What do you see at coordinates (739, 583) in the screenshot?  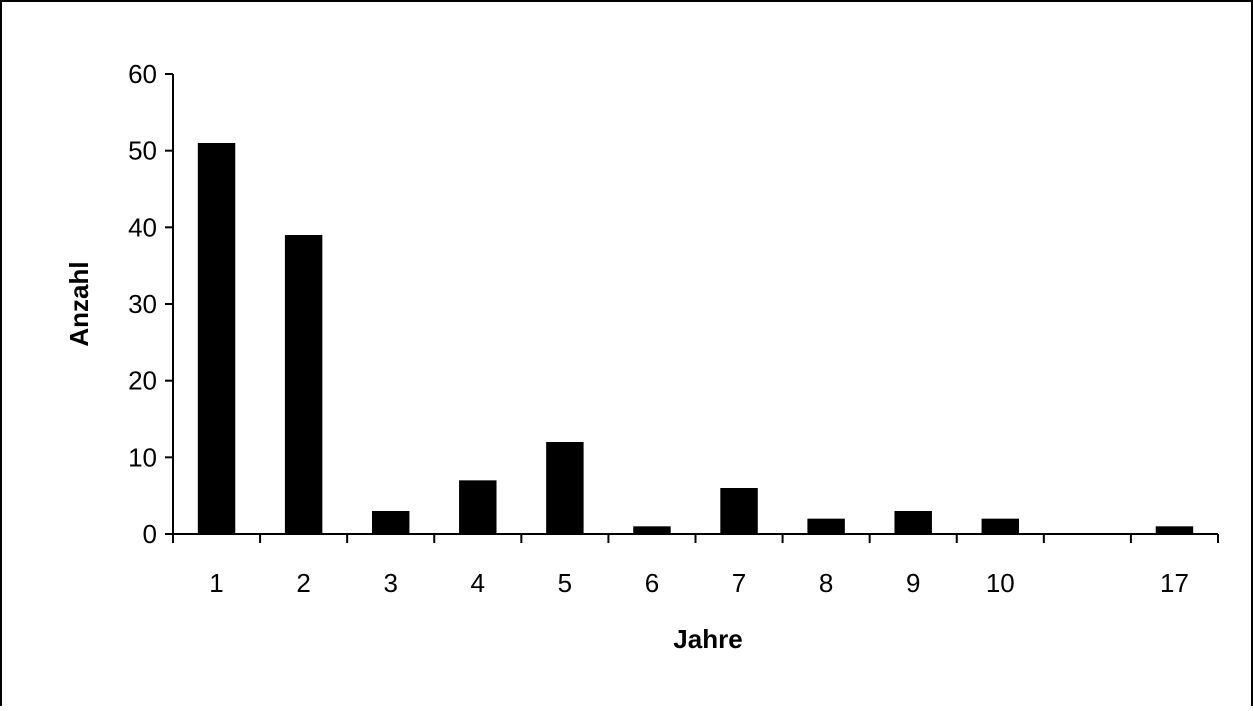 I see `x-tick-label: 7` at bounding box center [739, 583].